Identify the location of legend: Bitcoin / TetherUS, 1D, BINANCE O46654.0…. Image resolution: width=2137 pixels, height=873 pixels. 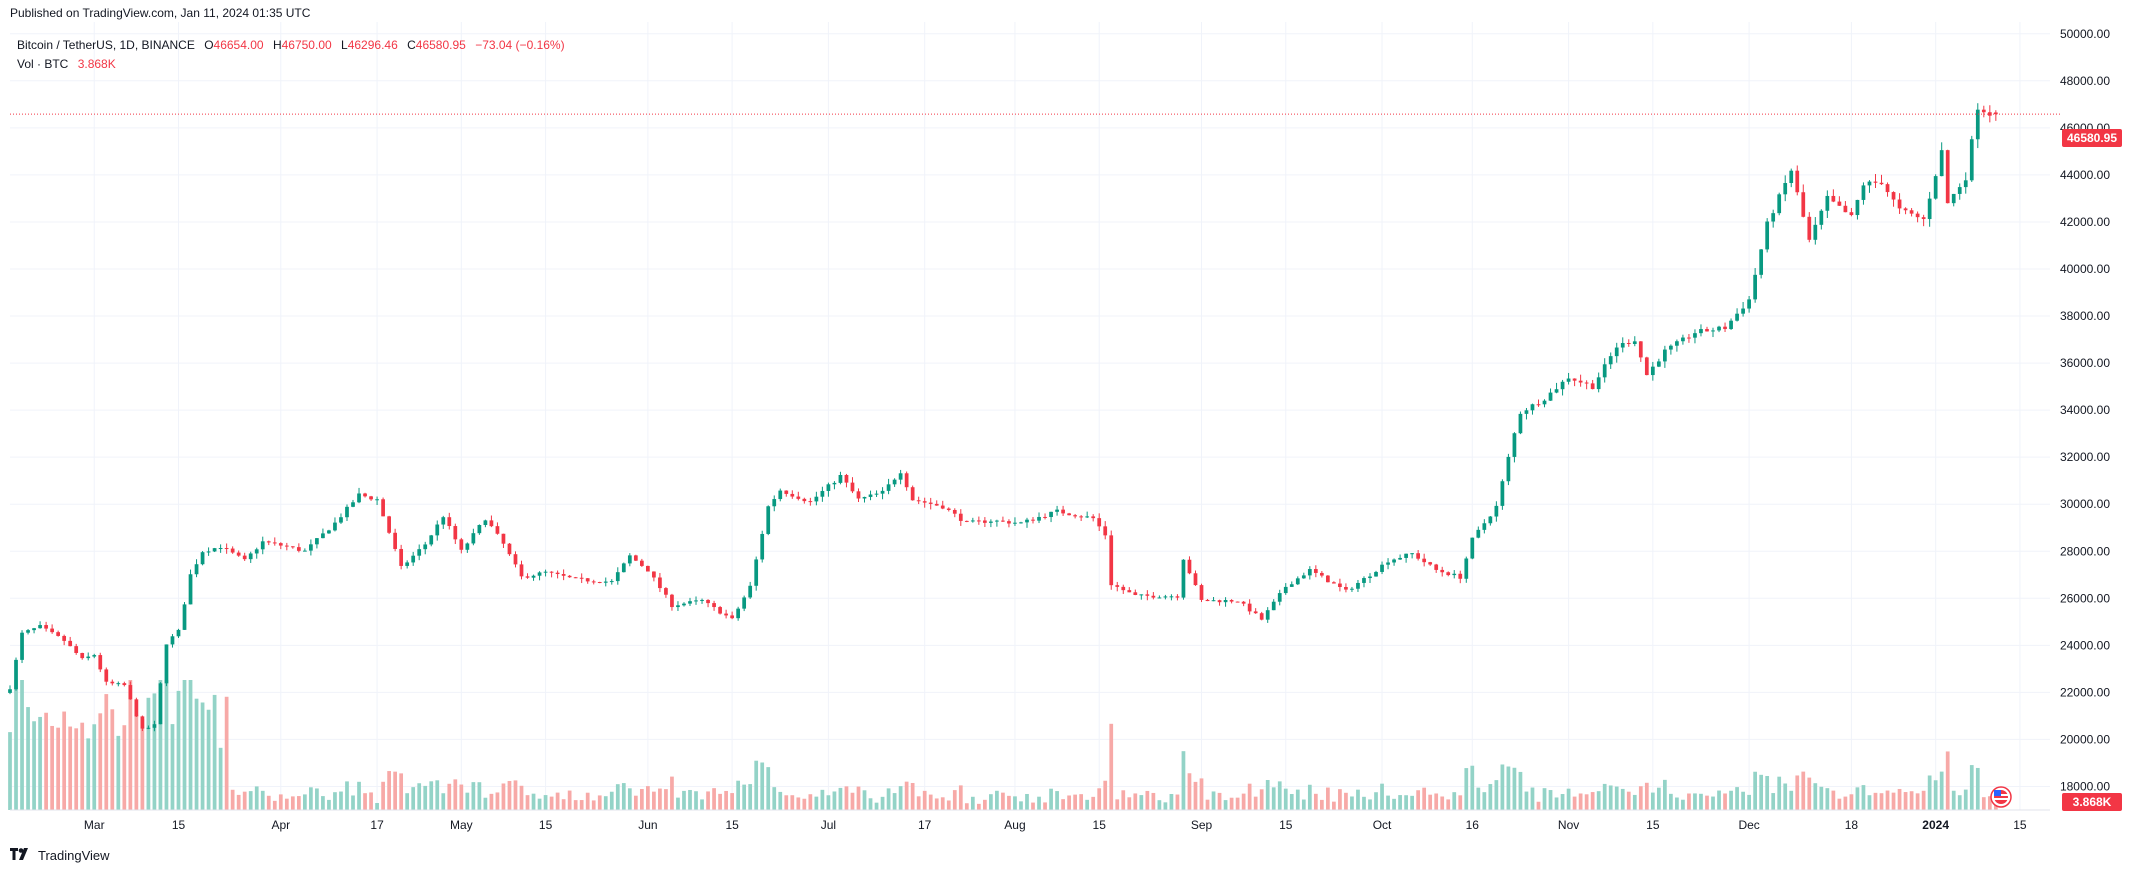
(291, 55).